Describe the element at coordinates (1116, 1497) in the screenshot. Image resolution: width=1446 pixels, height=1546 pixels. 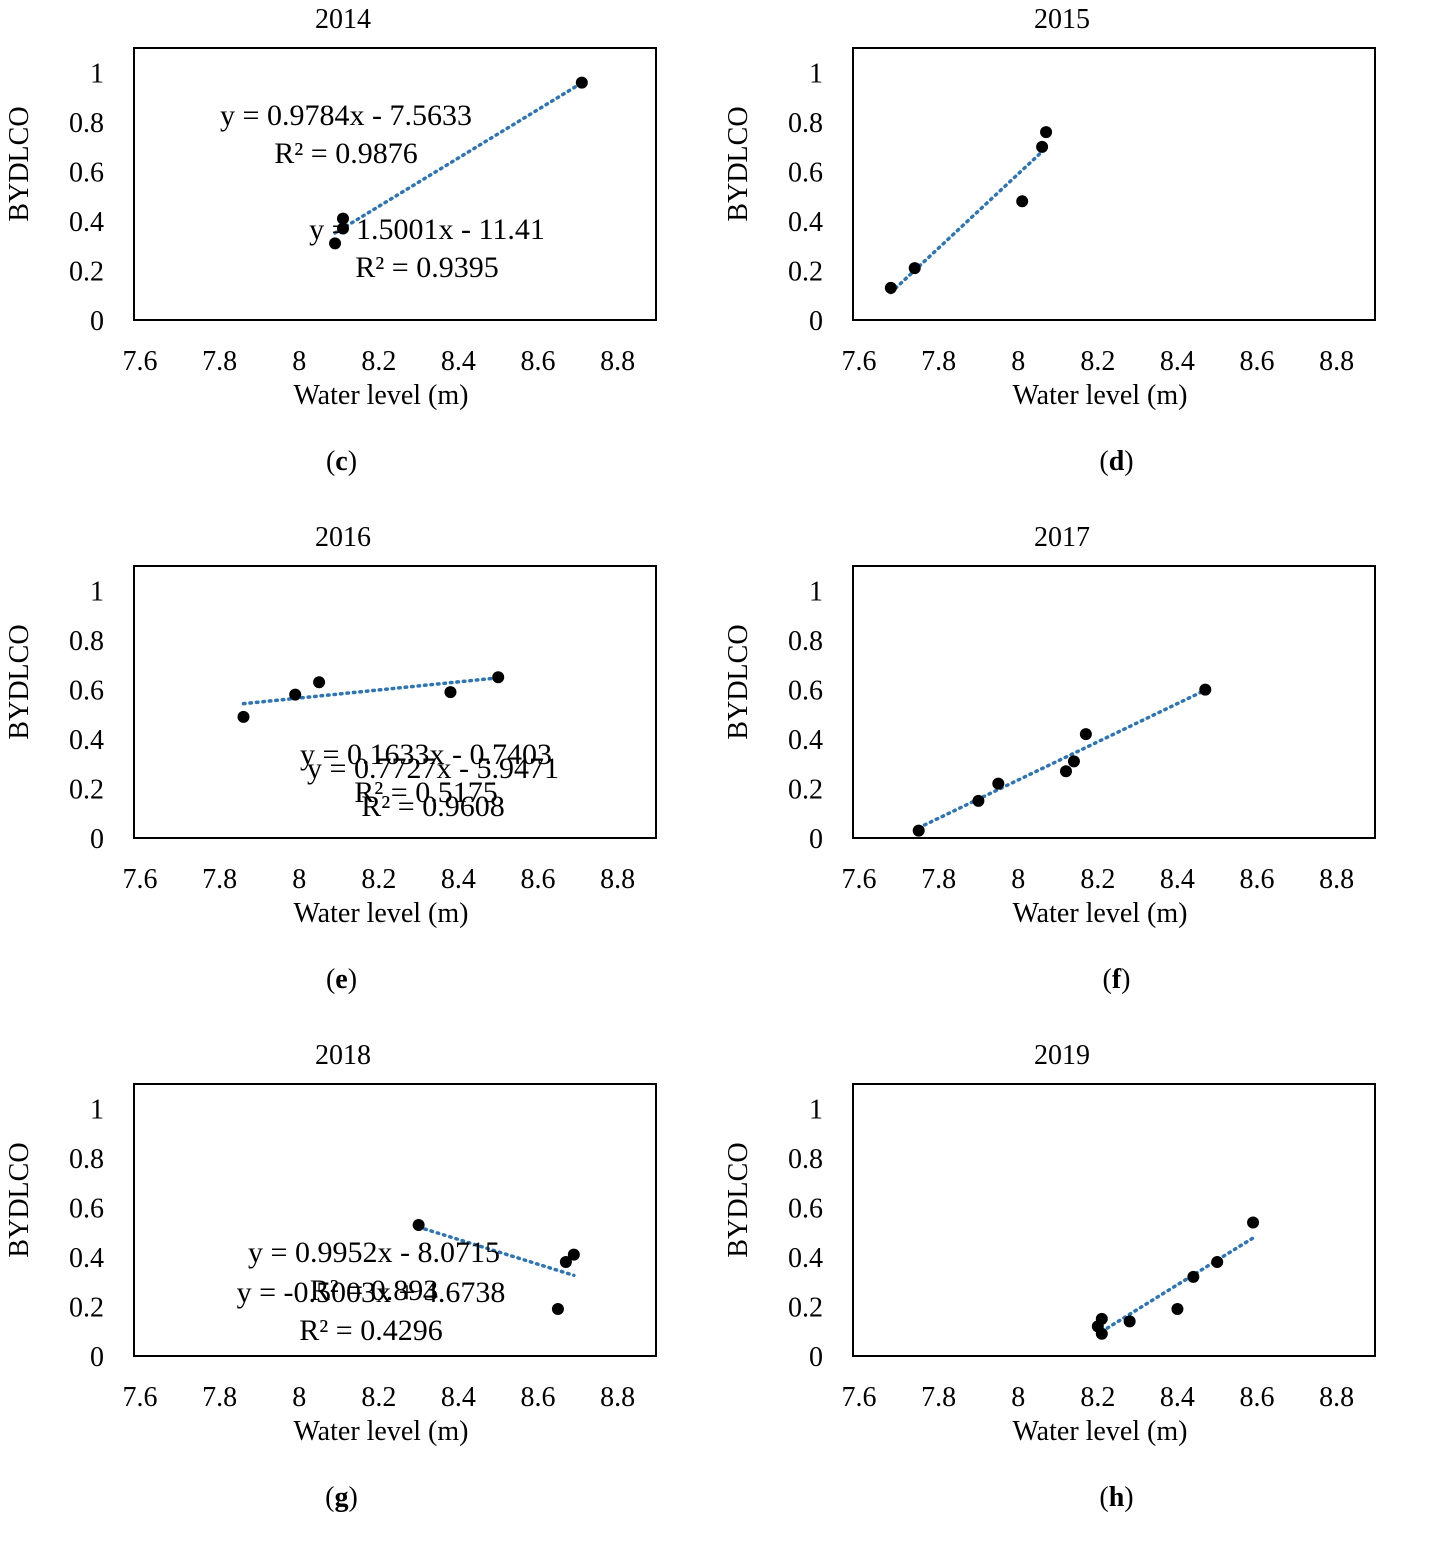
I see `panel-caption-letter: h` at that location.